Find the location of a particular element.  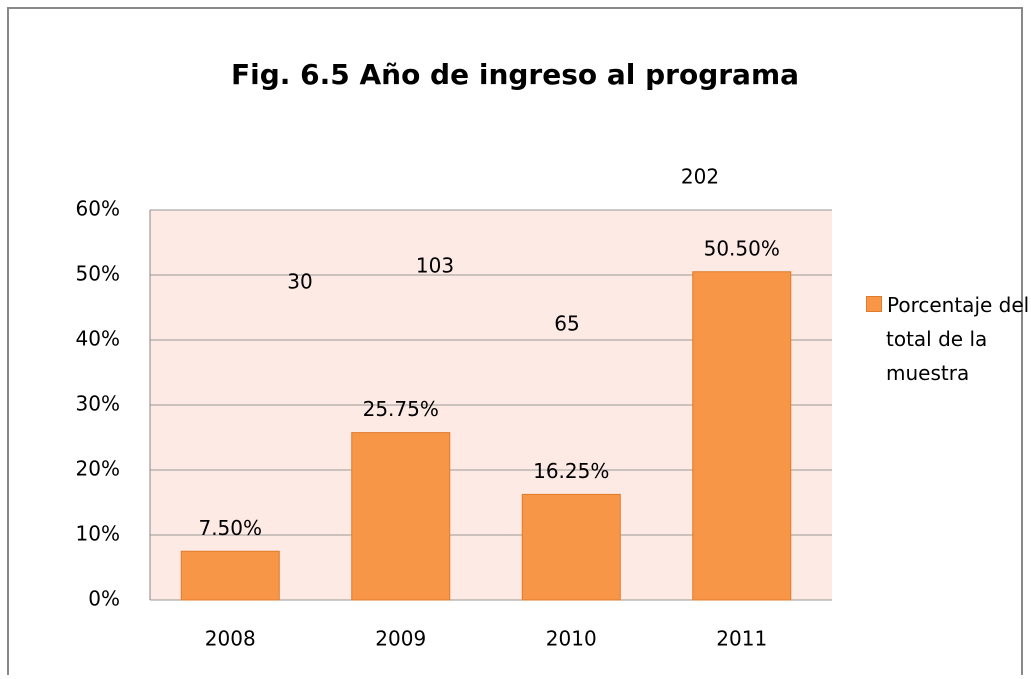

y-tick-label: 60% is located at coordinates (98, 209).